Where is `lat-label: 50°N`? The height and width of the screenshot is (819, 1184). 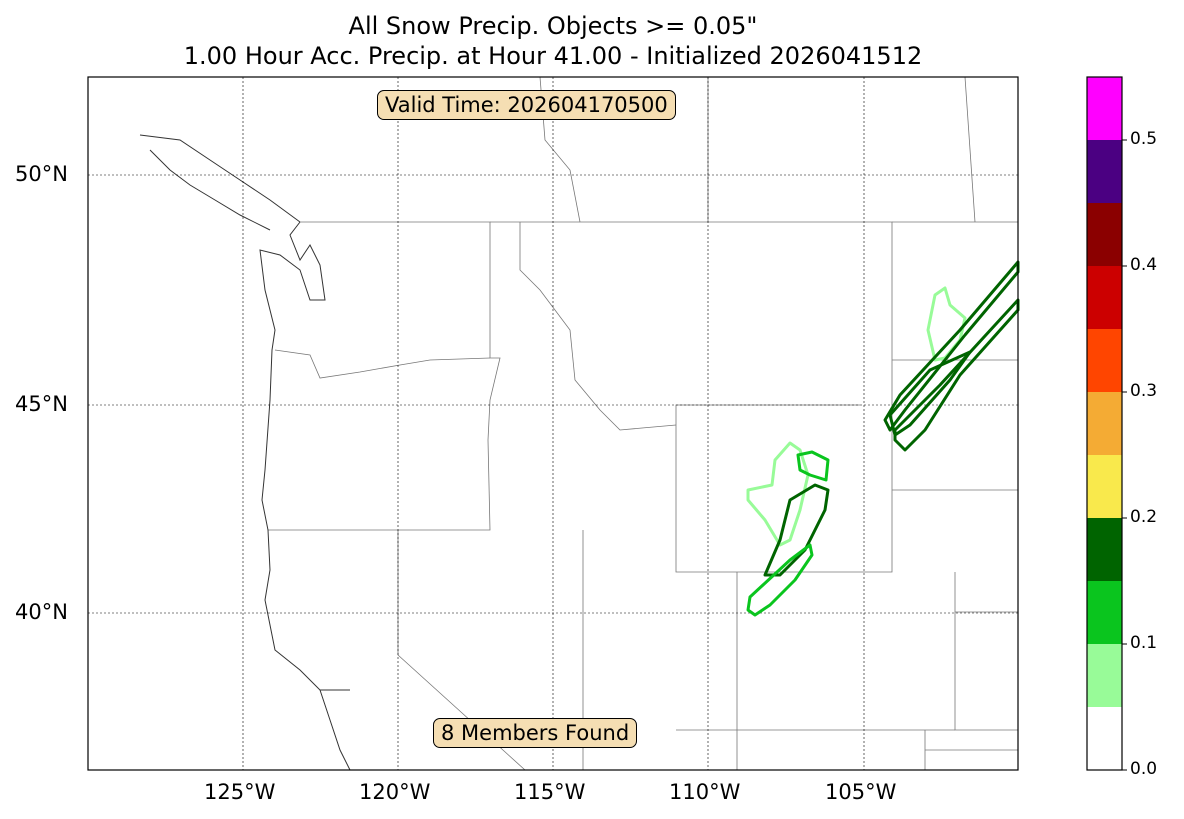
lat-label: 50°N is located at coordinates (41, 174).